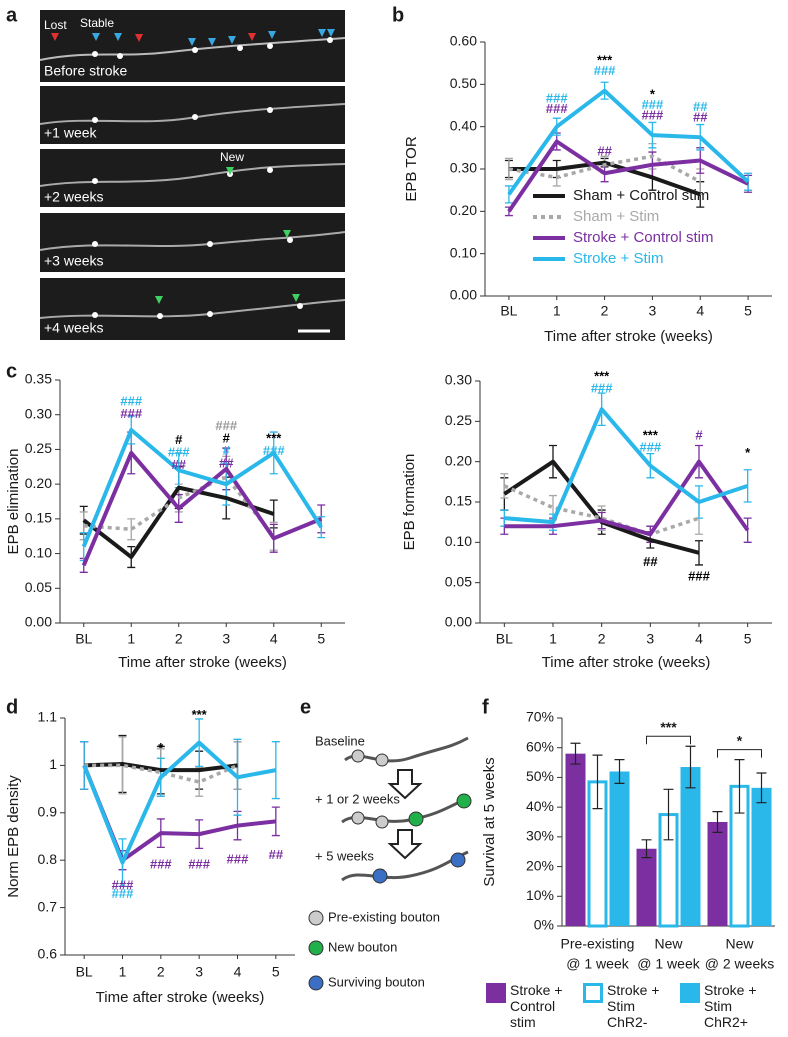 The image size is (788, 1037). I want to click on panel-letter: a, so click(12, 15).